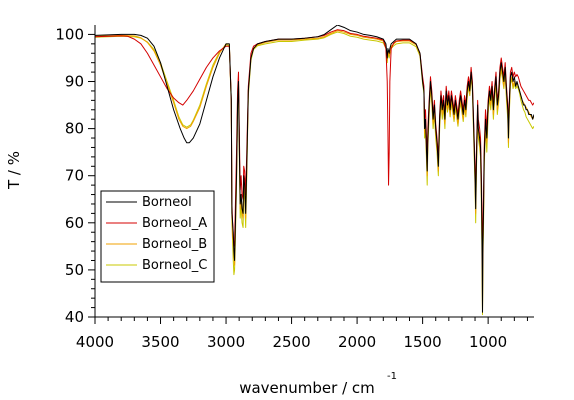  I want to click on x-axis-title: wavenumber / cm, so click(307, 388).